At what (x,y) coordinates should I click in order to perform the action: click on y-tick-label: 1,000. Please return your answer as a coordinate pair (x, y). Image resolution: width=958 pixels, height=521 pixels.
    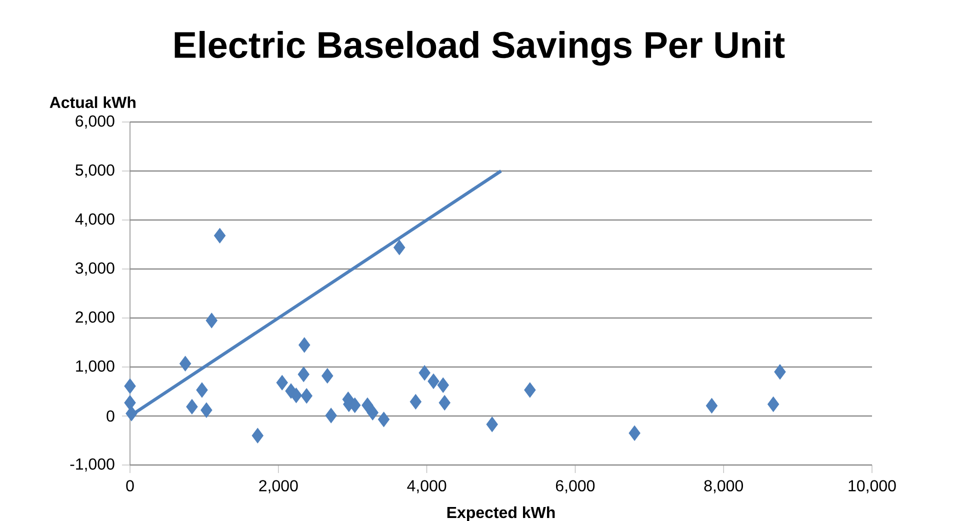
    Looking at the image, I should click on (95, 367).